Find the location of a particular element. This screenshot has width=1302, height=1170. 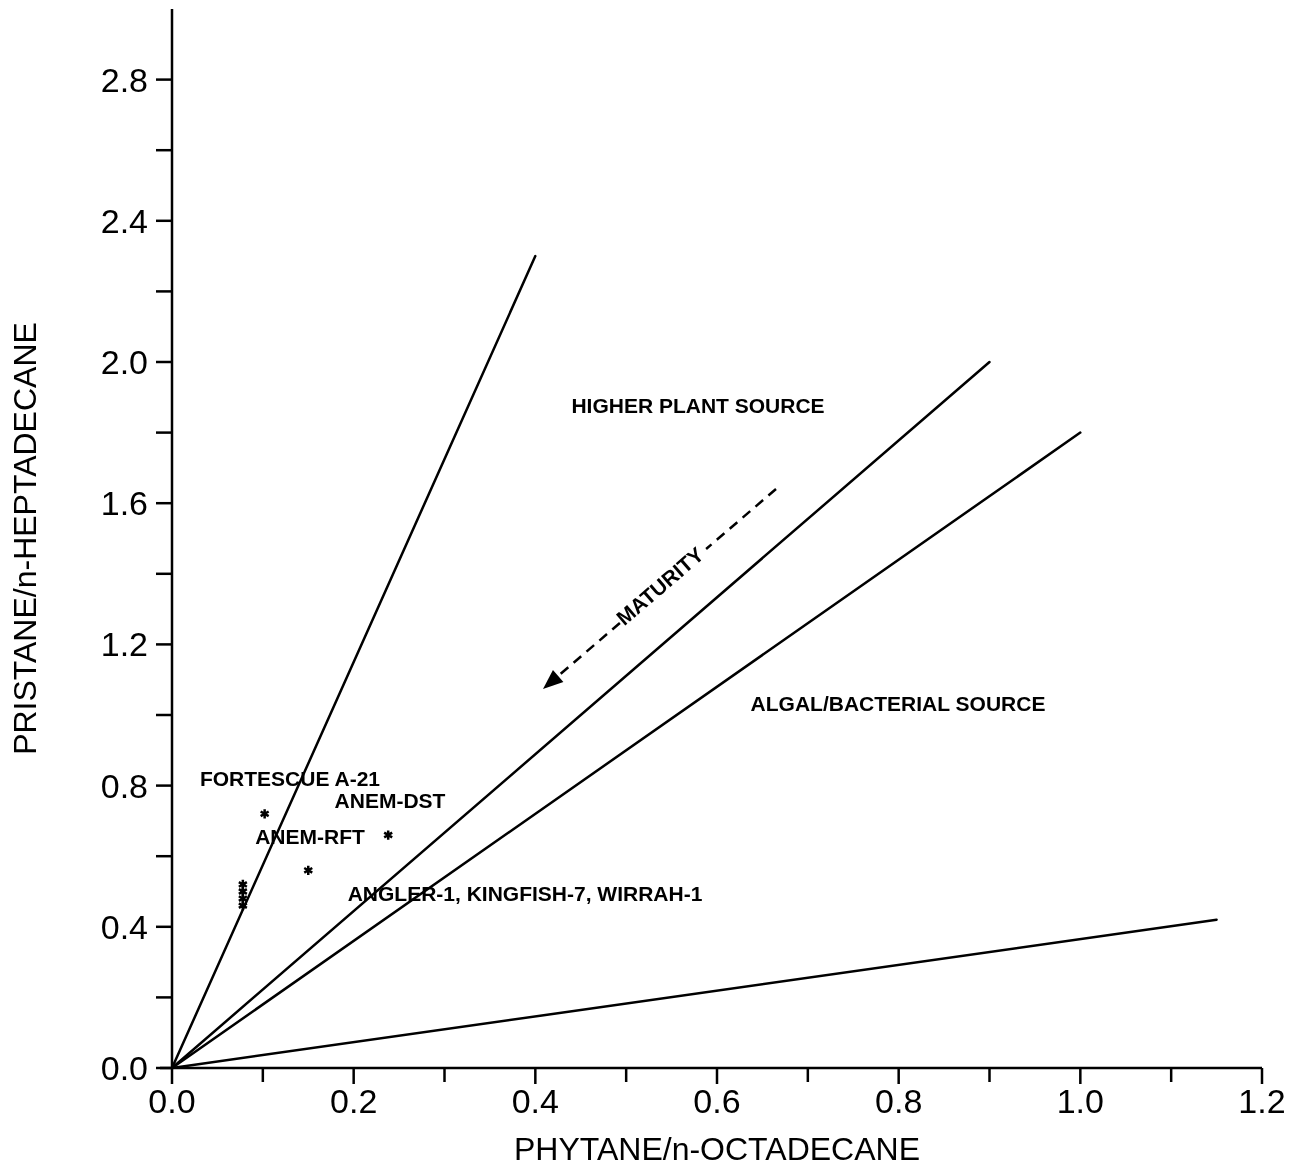

x-tick-label: 0.0 is located at coordinates (172, 1101).